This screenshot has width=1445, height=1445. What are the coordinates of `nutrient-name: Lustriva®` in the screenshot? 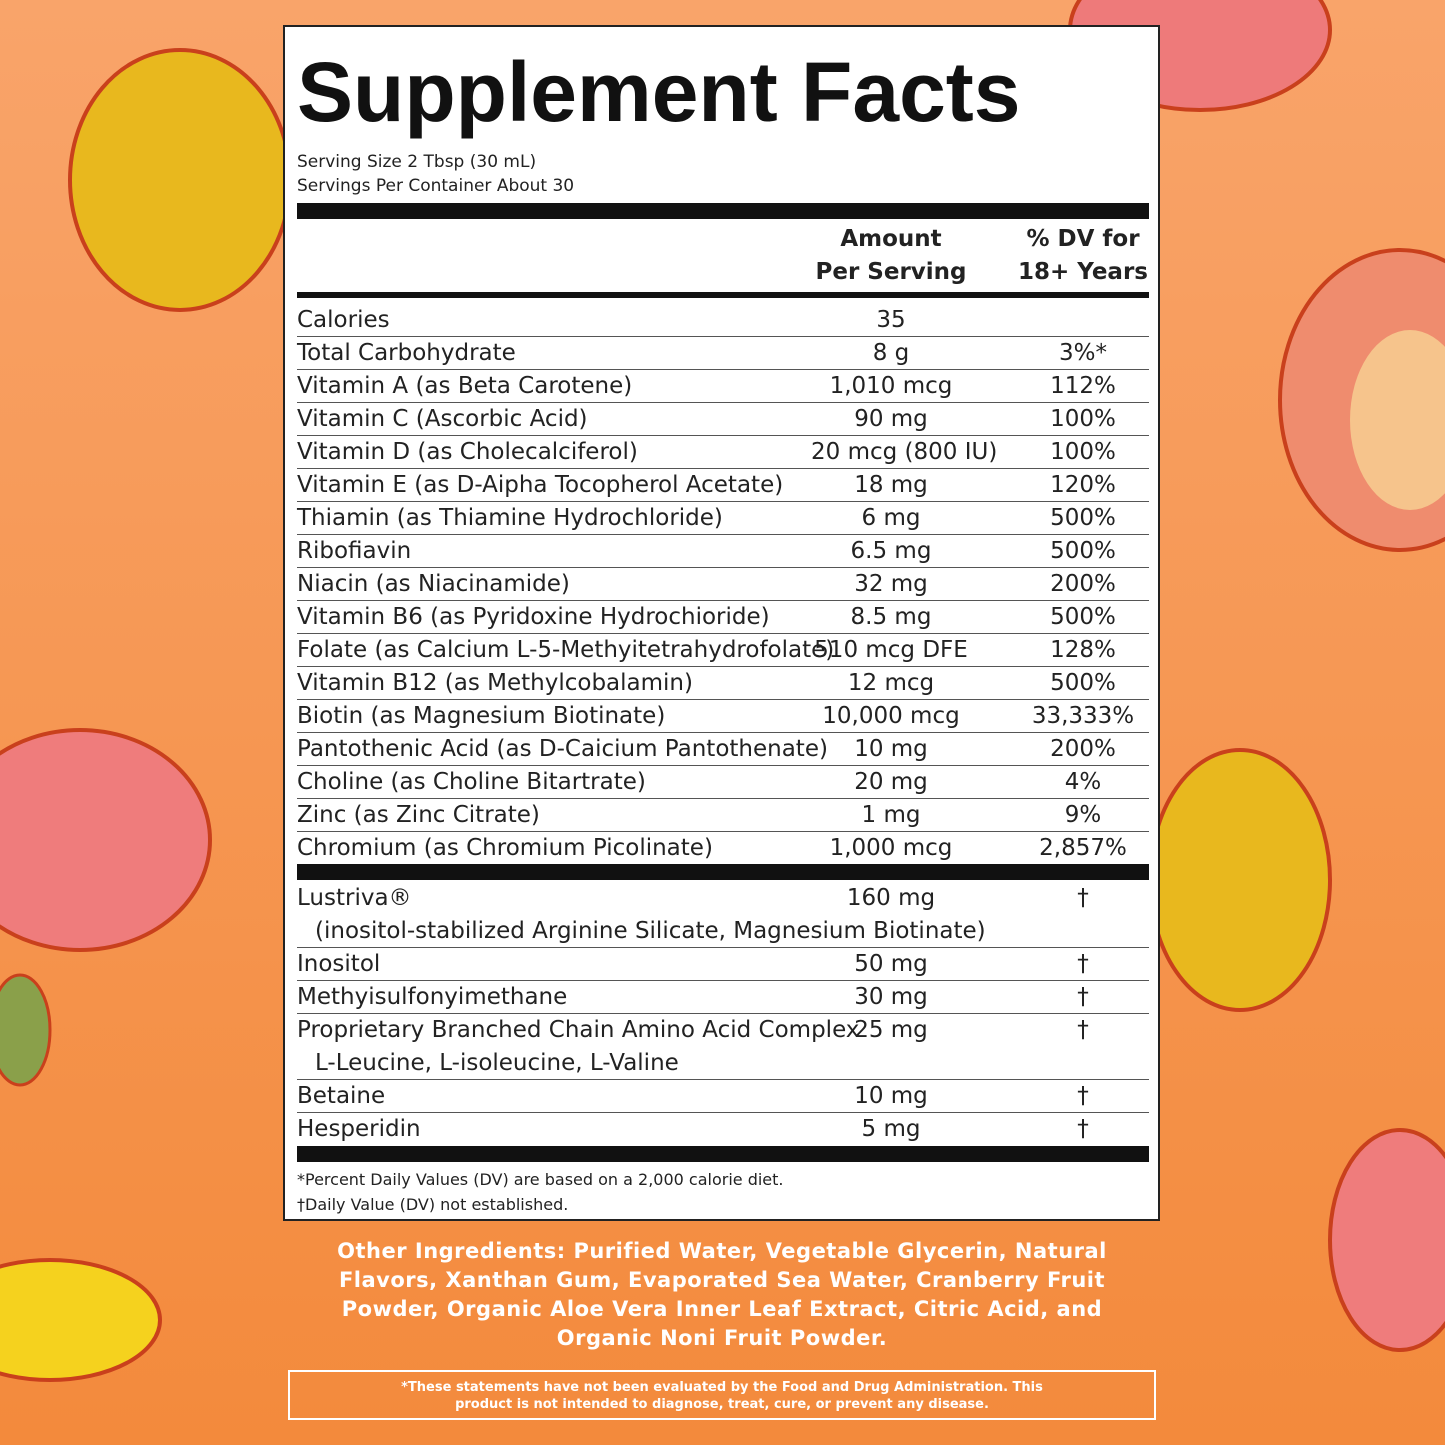 It's located at (354, 898).